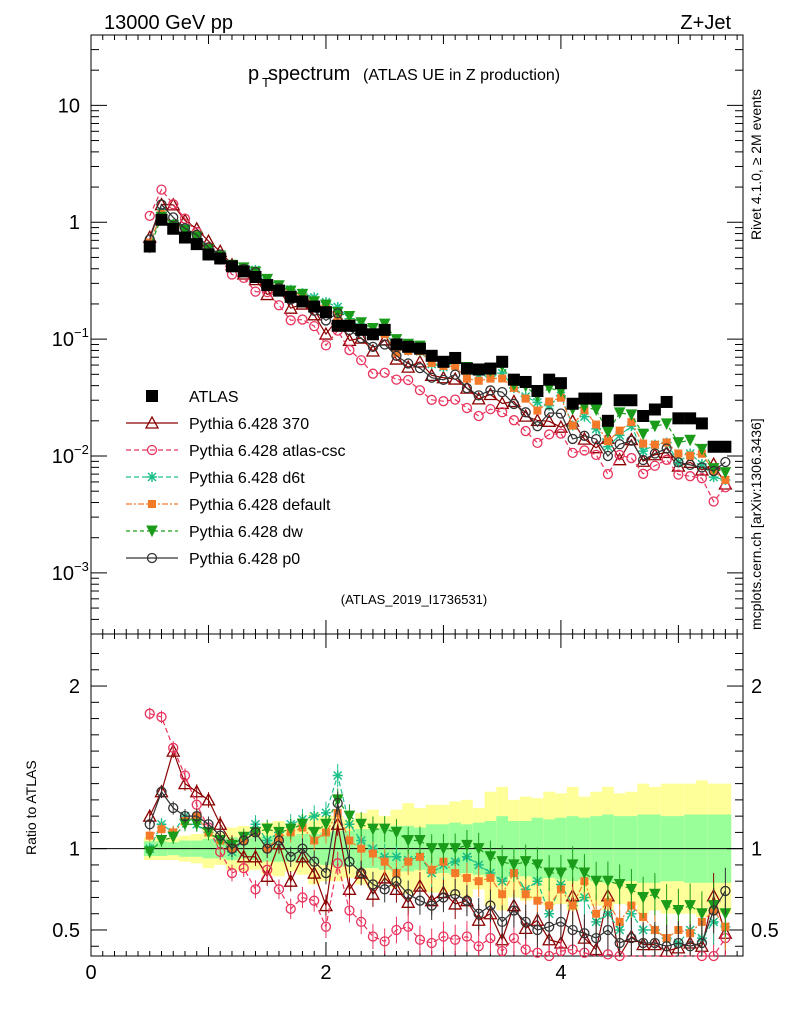  Describe the element at coordinates (74, 687) in the screenshot. I see `ratio-y-tick-label: 2` at that location.